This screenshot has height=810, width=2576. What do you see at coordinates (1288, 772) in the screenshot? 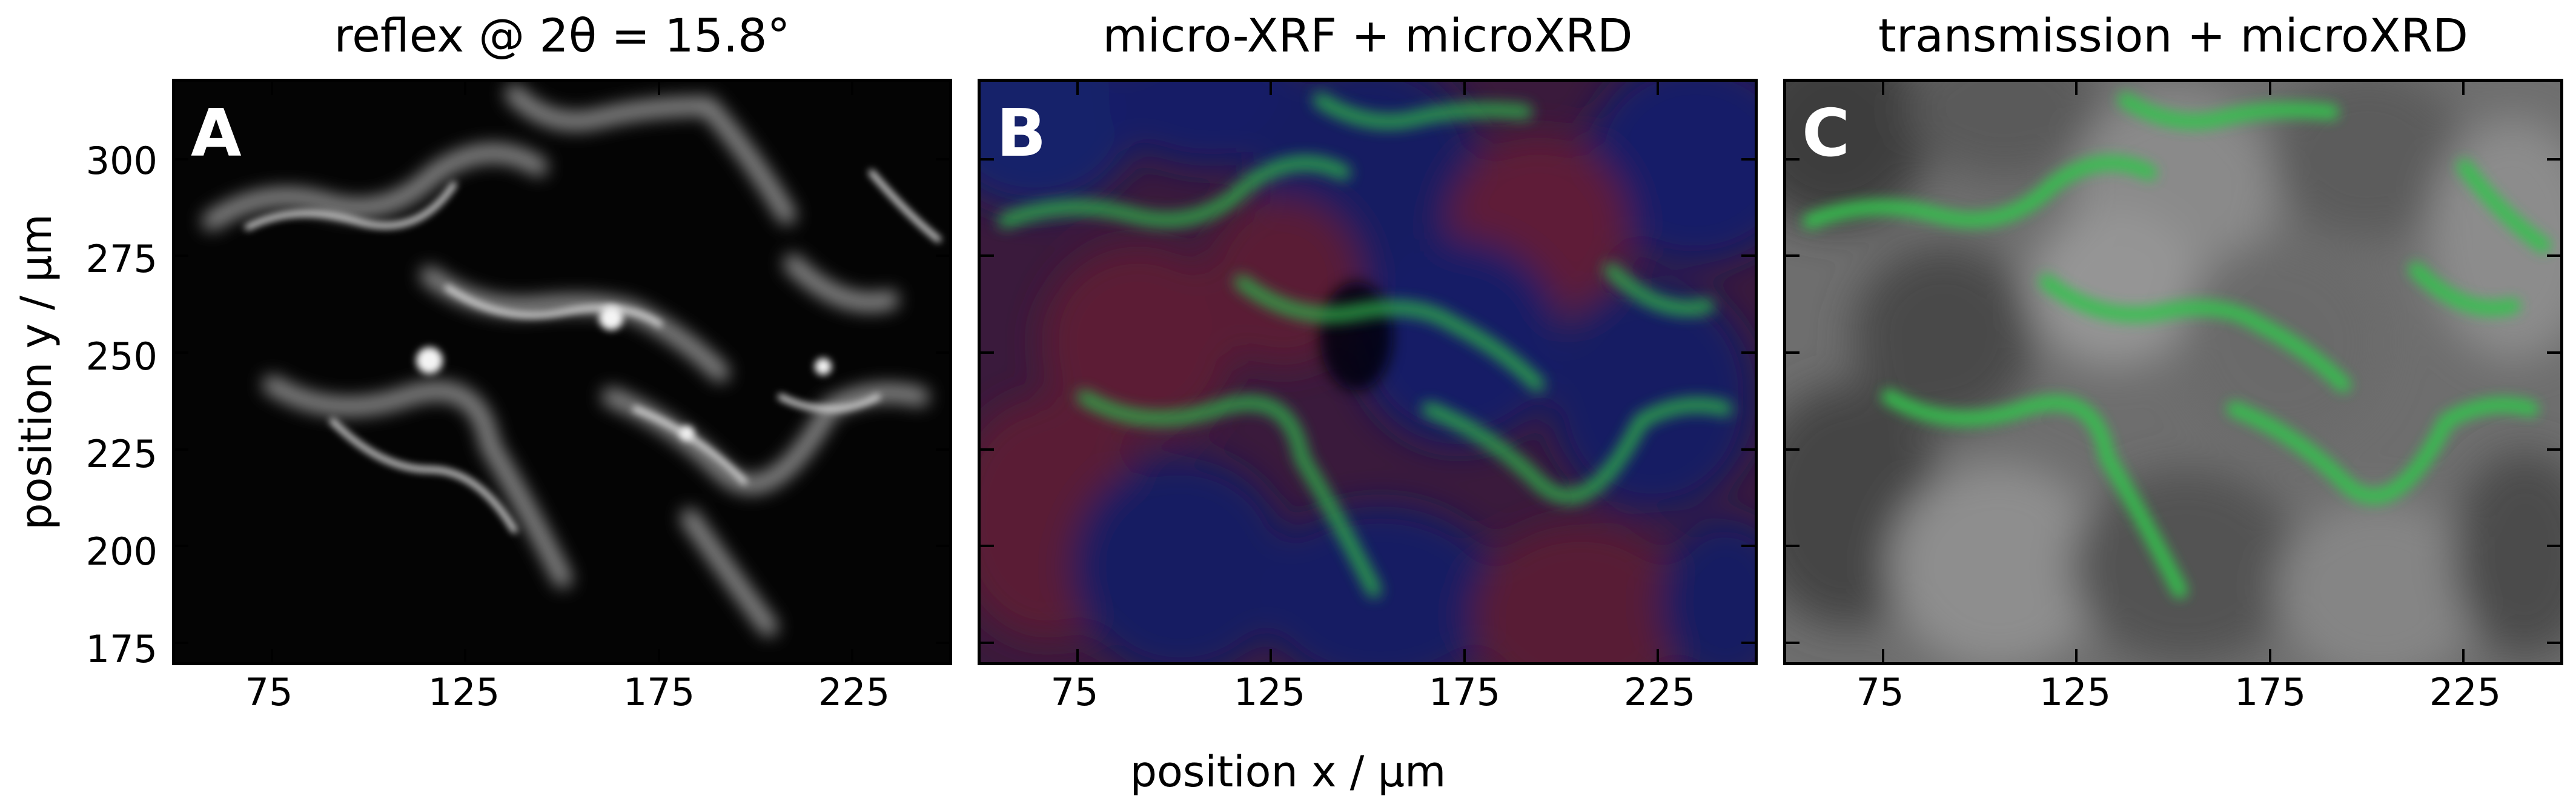
I see `x-axis-label: position x / µm` at bounding box center [1288, 772].